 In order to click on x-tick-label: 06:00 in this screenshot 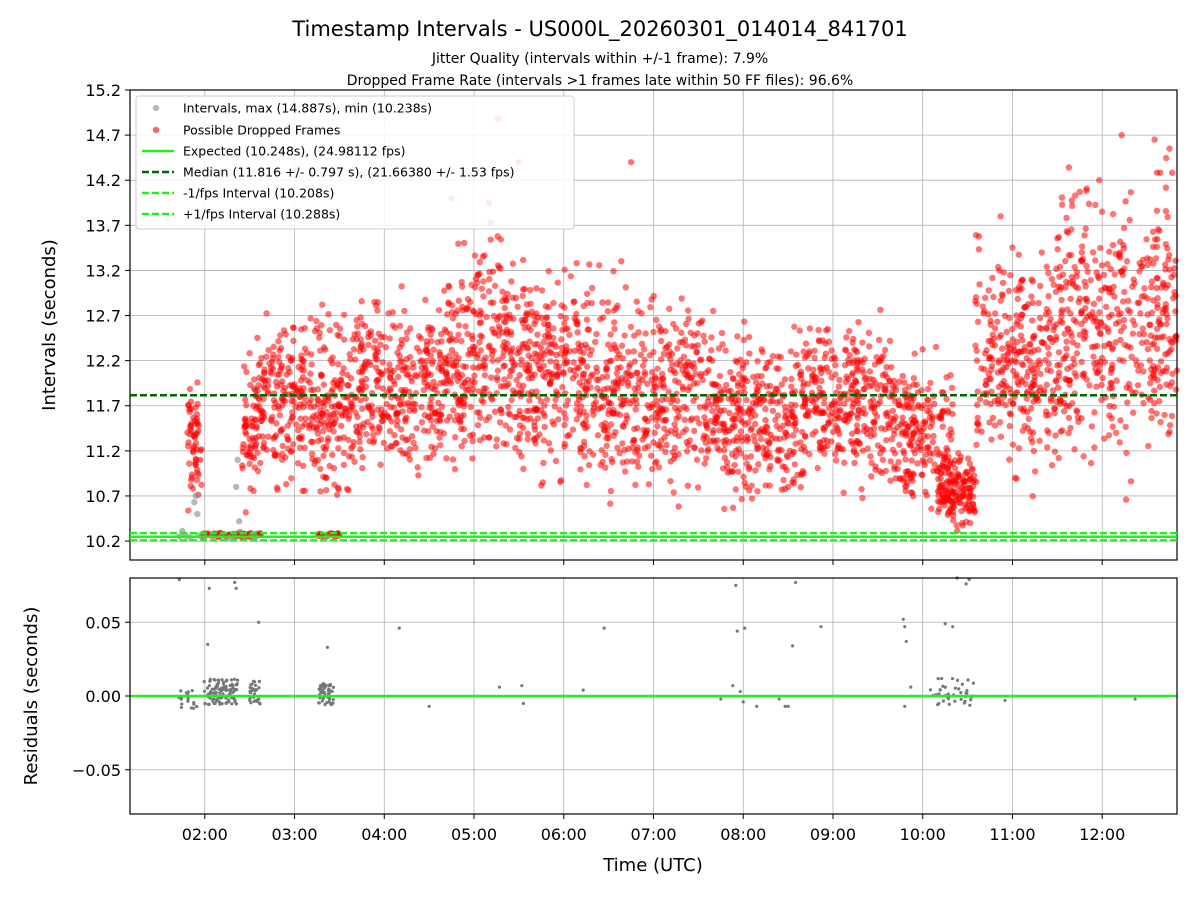, I will do `click(564, 834)`.